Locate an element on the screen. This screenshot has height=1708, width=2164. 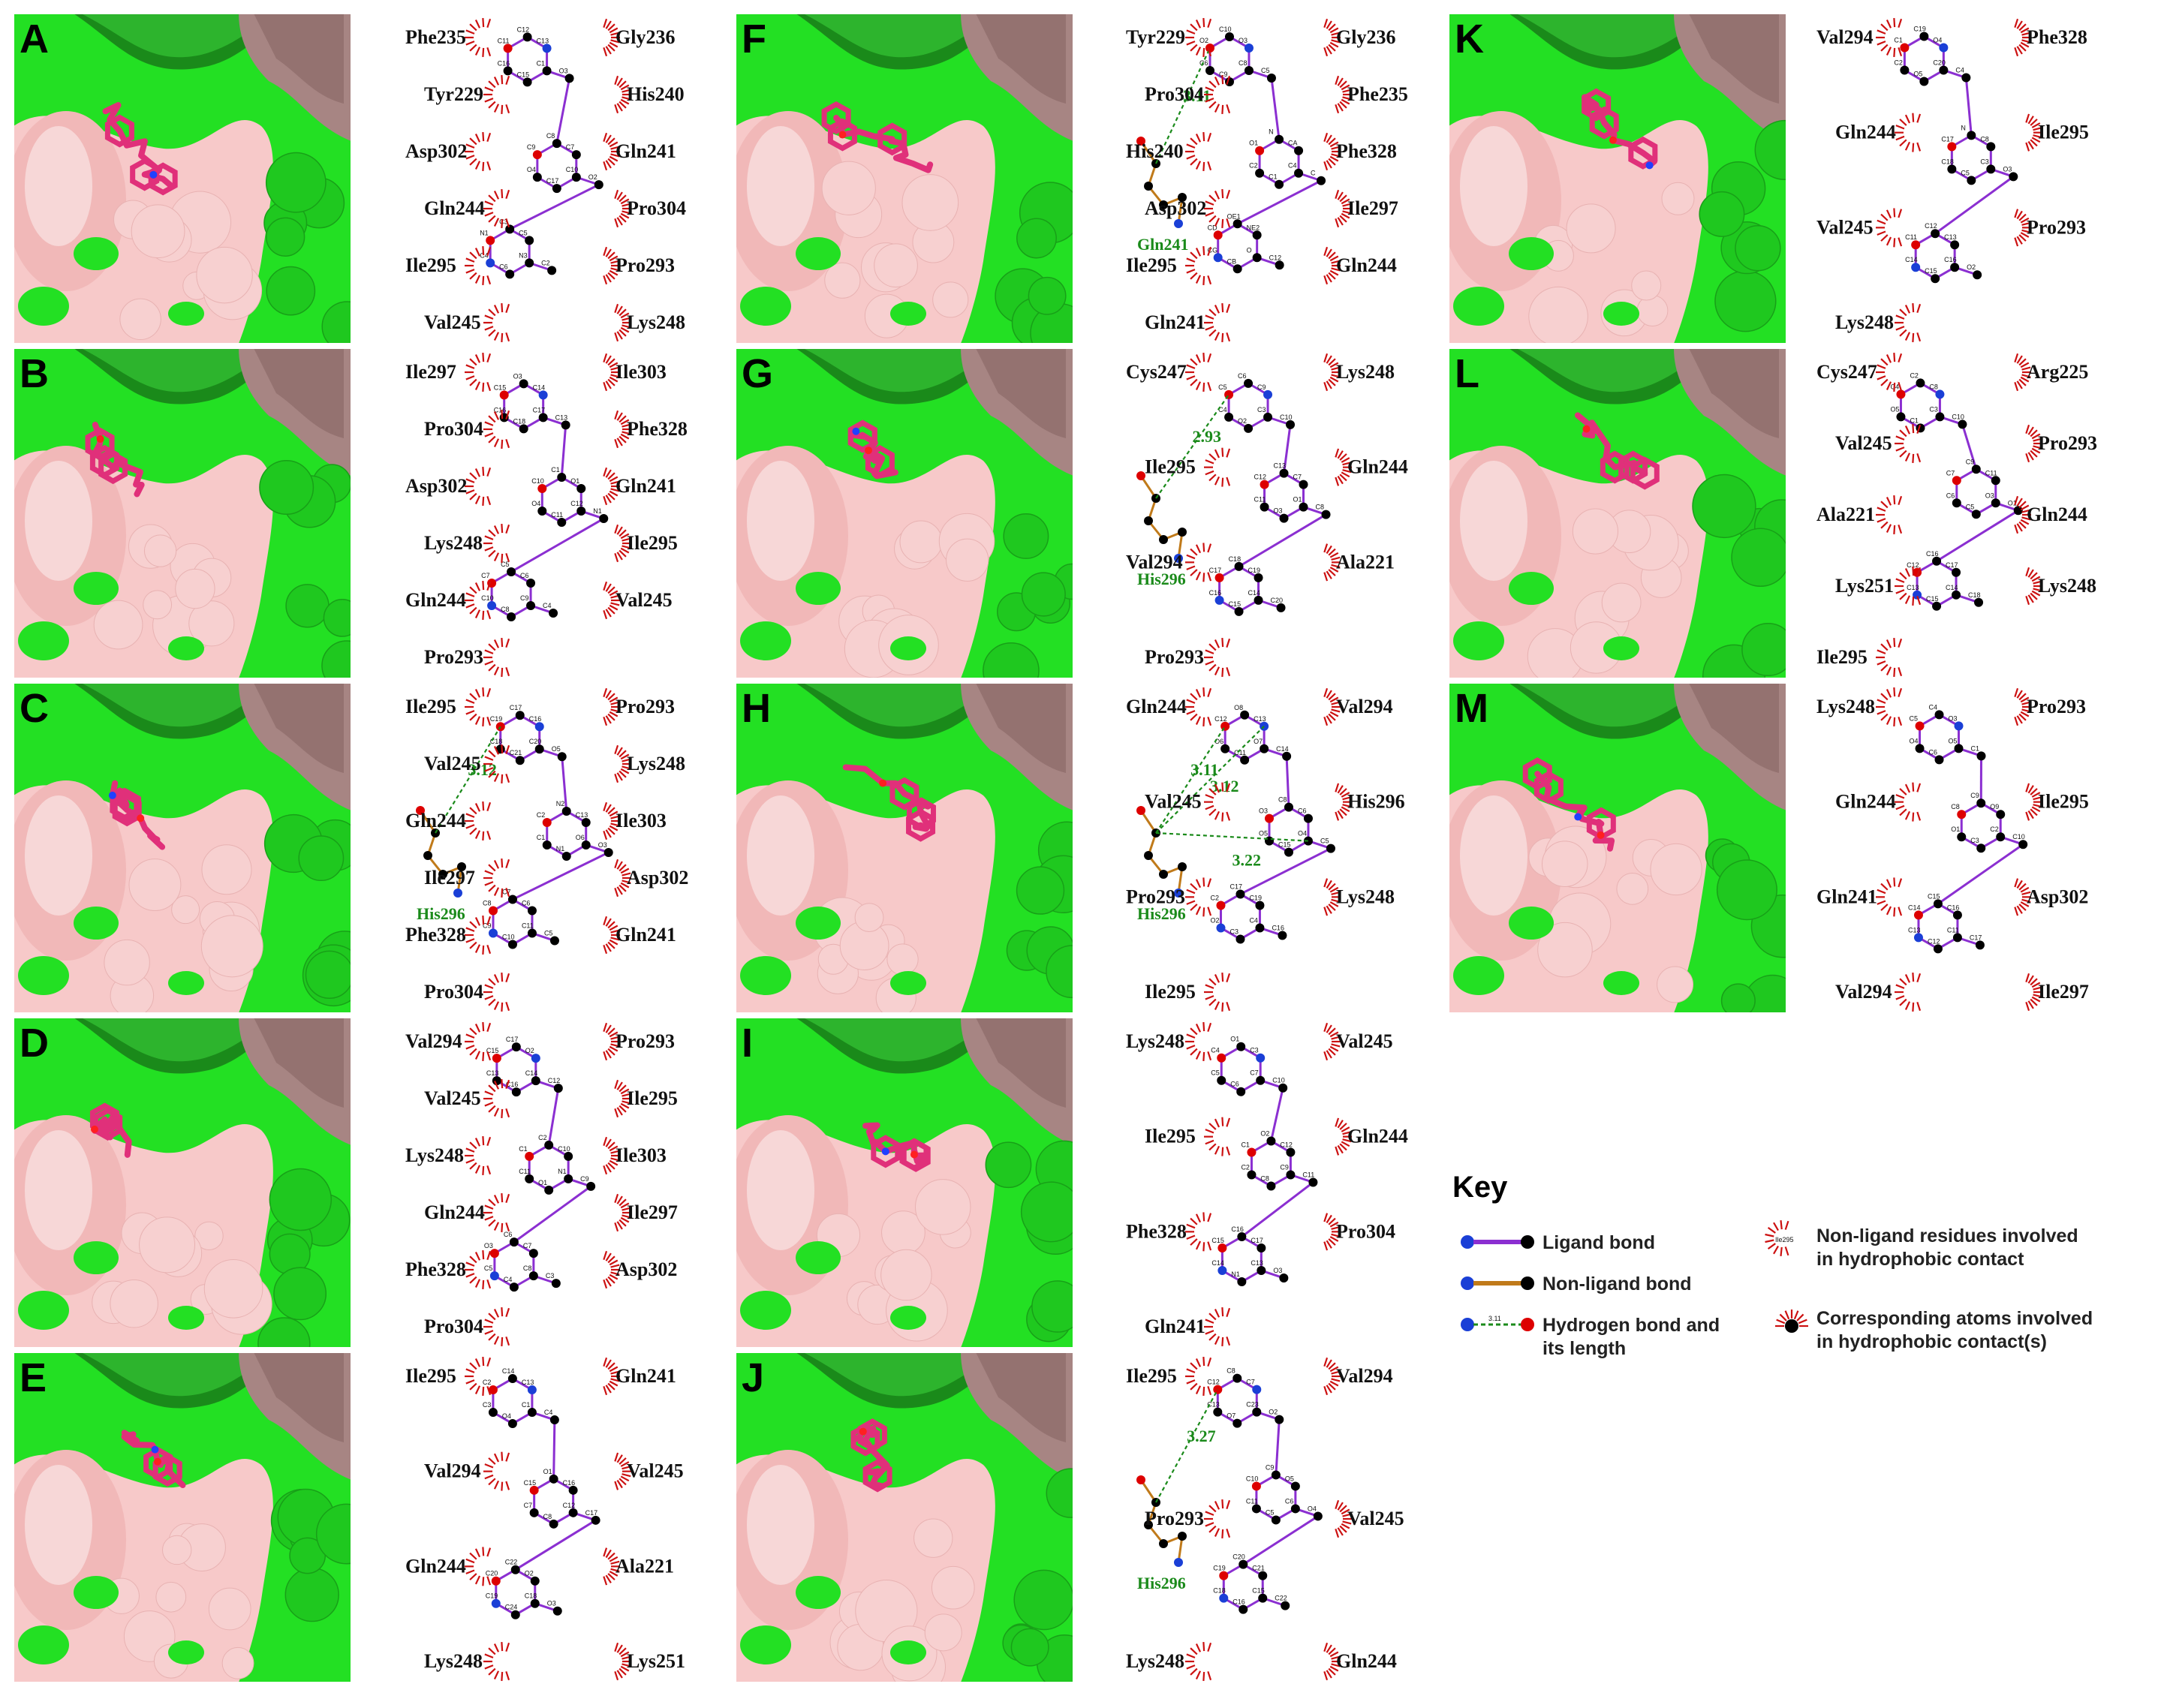
residue-label: Pro304 is located at coordinates (1365, 1231).